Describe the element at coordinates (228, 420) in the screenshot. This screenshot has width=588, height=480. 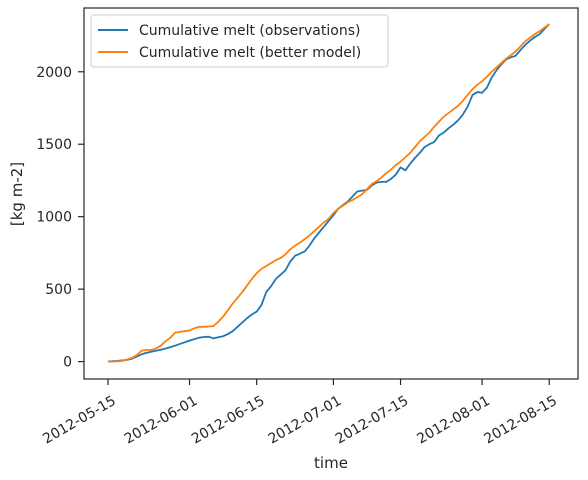
I see `x-tick-label: 2012-06-15` at that location.